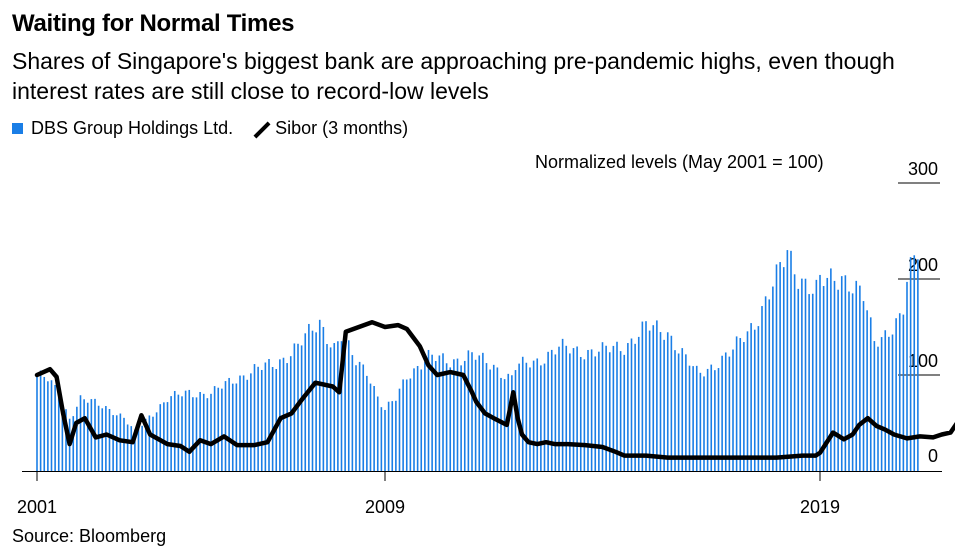 The image size is (955, 559). Describe the element at coordinates (679, 162) in the screenshot. I see `y-axis-unit-label: Normalized levels (May 2001 = 100)` at that location.